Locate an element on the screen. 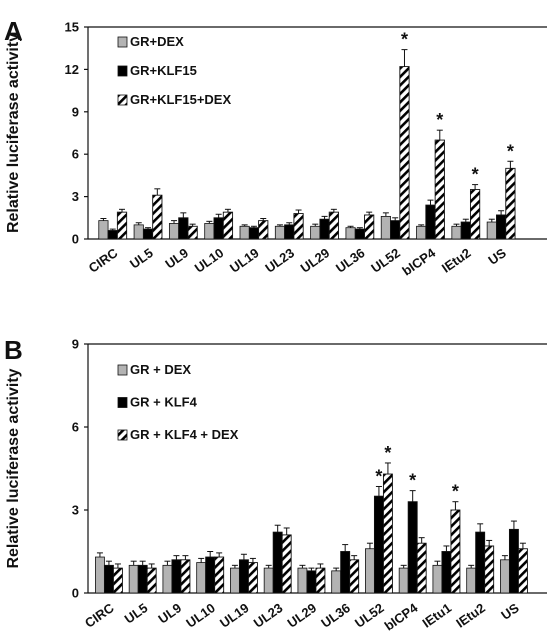 Image resolution: width=547 pixels, height=643 pixels. panel-letter: A is located at coordinates (13, 31).